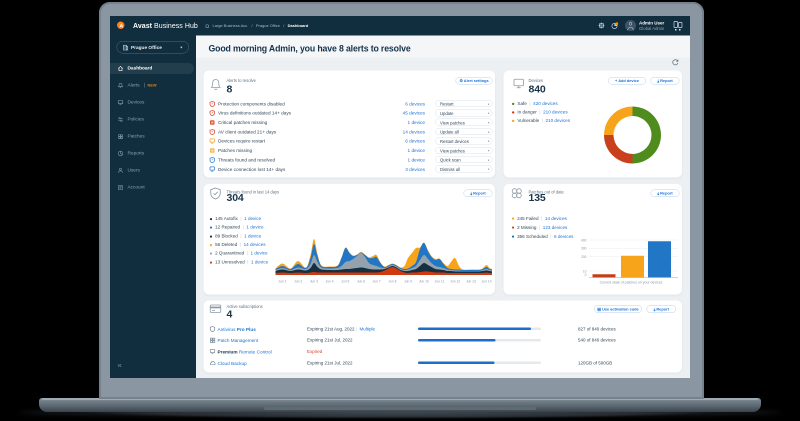 The width and height of the screenshot is (800, 421). What do you see at coordinates (585, 271) in the screenshot?
I see `svg-text: 10` at bounding box center [585, 271].